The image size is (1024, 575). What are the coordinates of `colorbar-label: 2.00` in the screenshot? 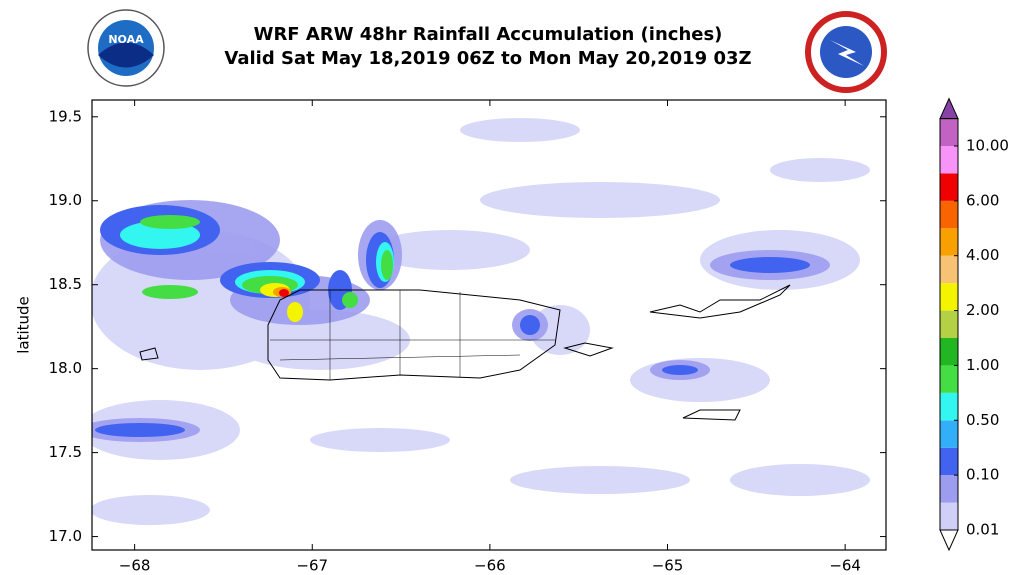 It's located at (982, 310).